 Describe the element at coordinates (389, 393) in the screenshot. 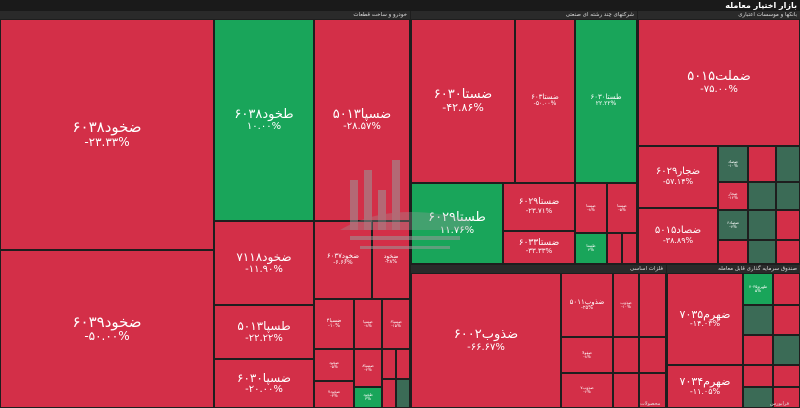

I see `tile-small-c` at that location.